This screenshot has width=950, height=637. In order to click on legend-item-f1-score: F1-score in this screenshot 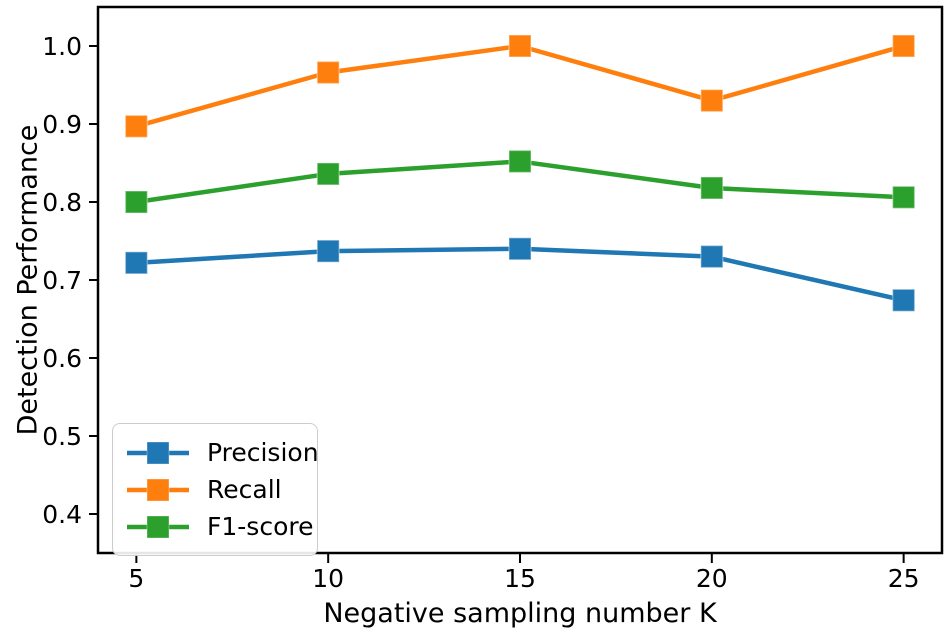, I will do `click(219, 526)`.